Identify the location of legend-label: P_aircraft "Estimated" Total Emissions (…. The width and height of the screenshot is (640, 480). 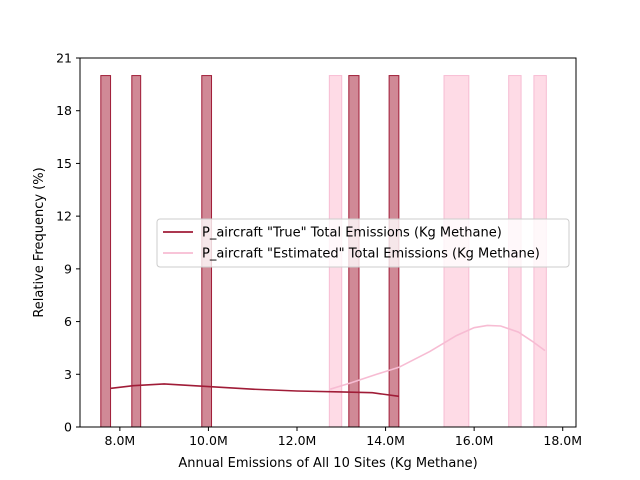
(371, 254).